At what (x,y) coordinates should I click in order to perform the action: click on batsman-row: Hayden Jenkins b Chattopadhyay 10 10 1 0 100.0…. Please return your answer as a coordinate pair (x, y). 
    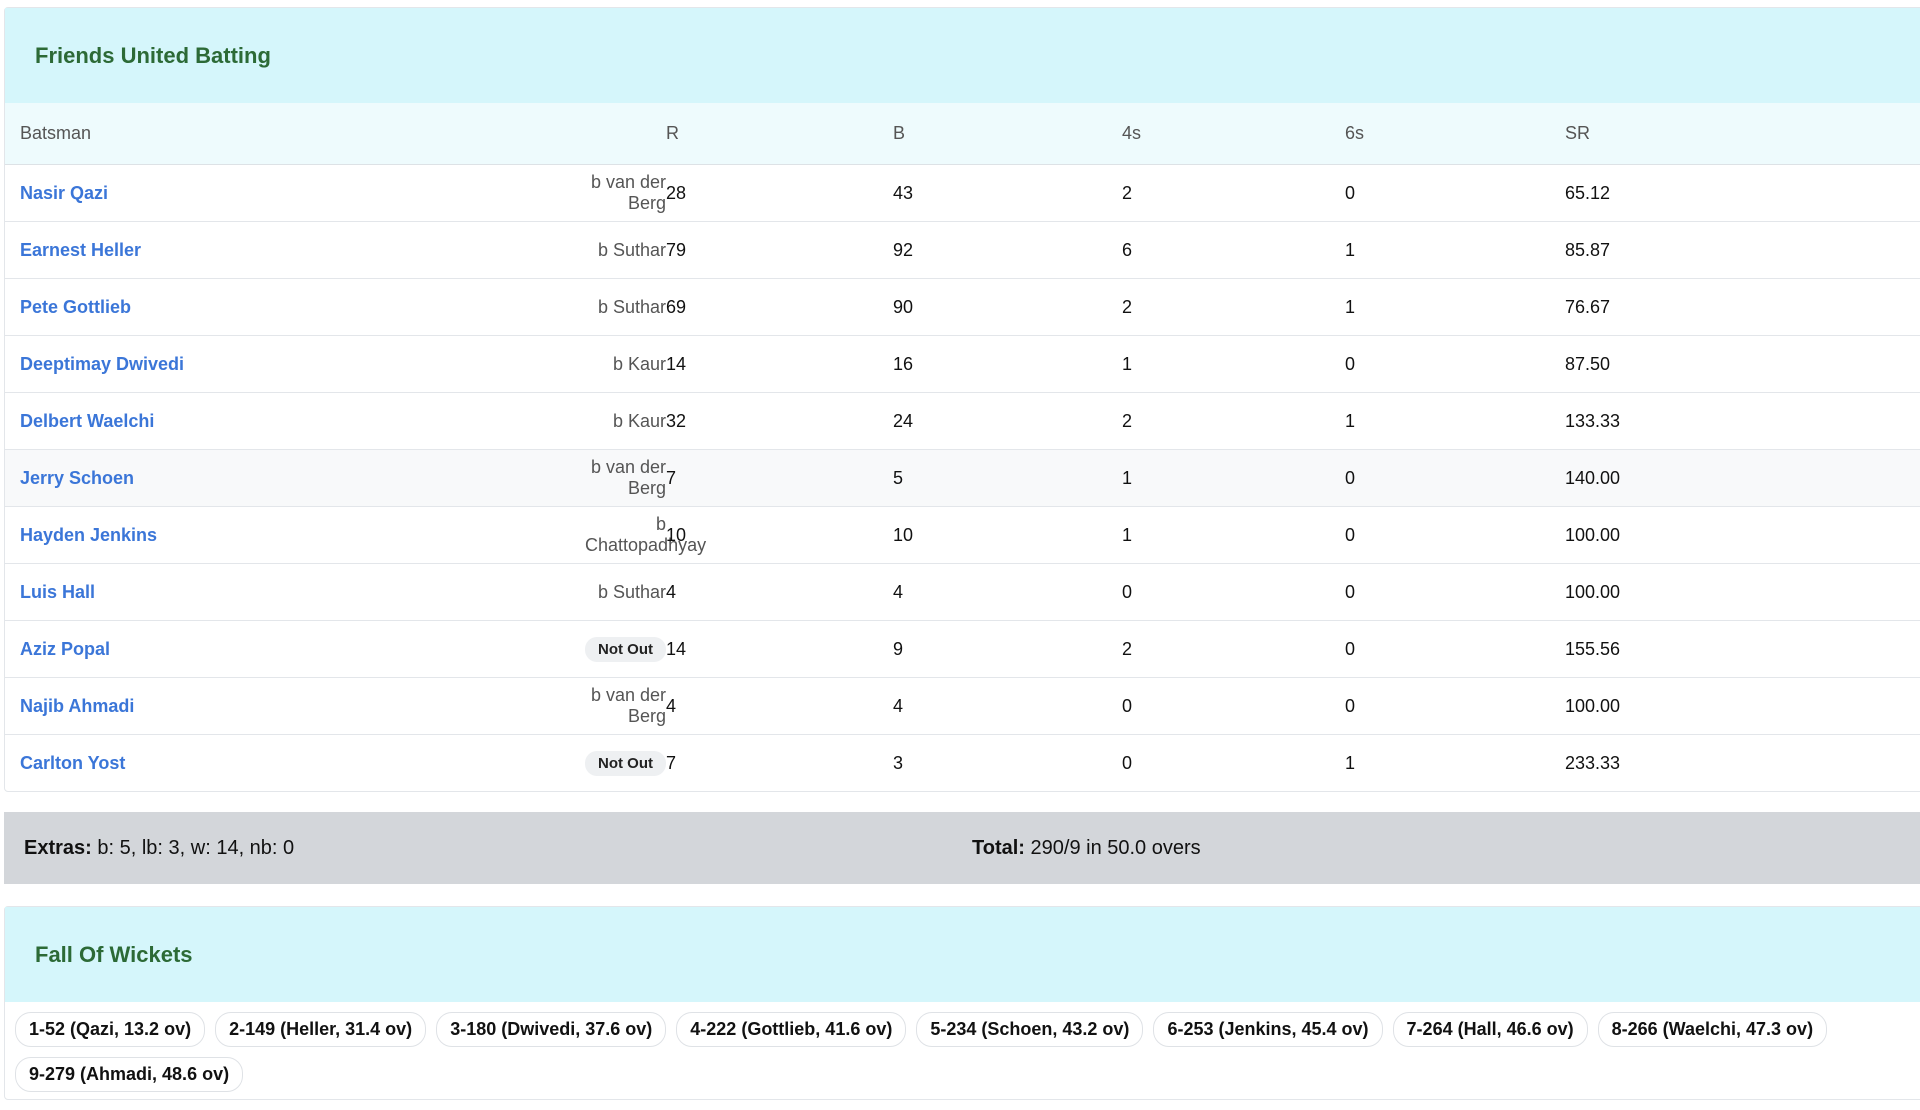
    Looking at the image, I should click on (962, 535).